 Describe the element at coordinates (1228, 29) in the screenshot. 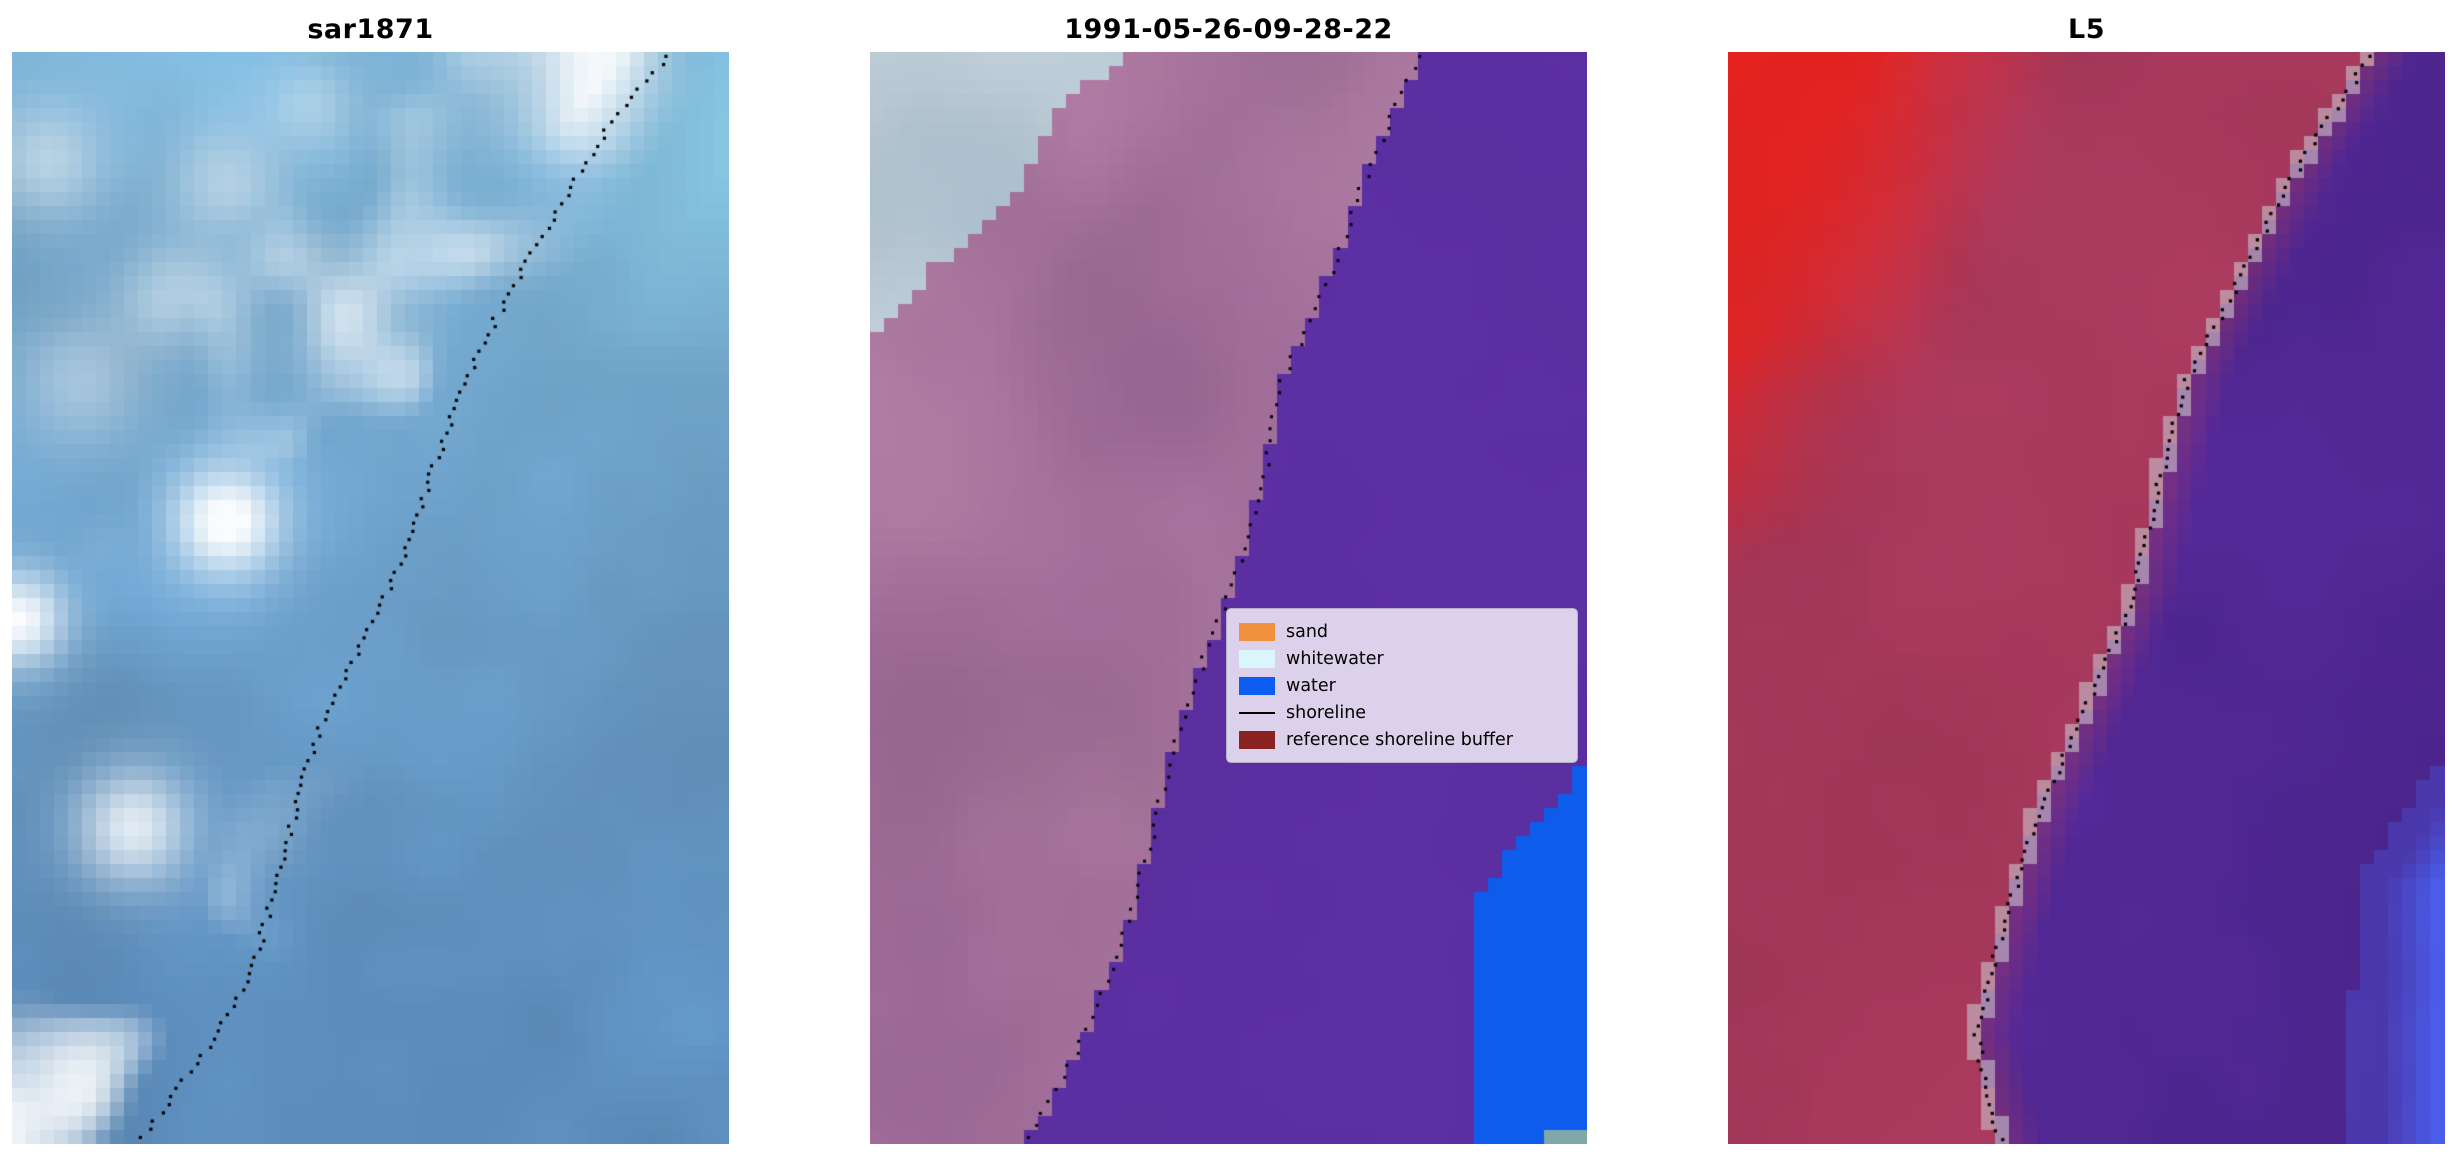

I see `panel-title-classified: 1991-05-26-09-28-22` at that location.